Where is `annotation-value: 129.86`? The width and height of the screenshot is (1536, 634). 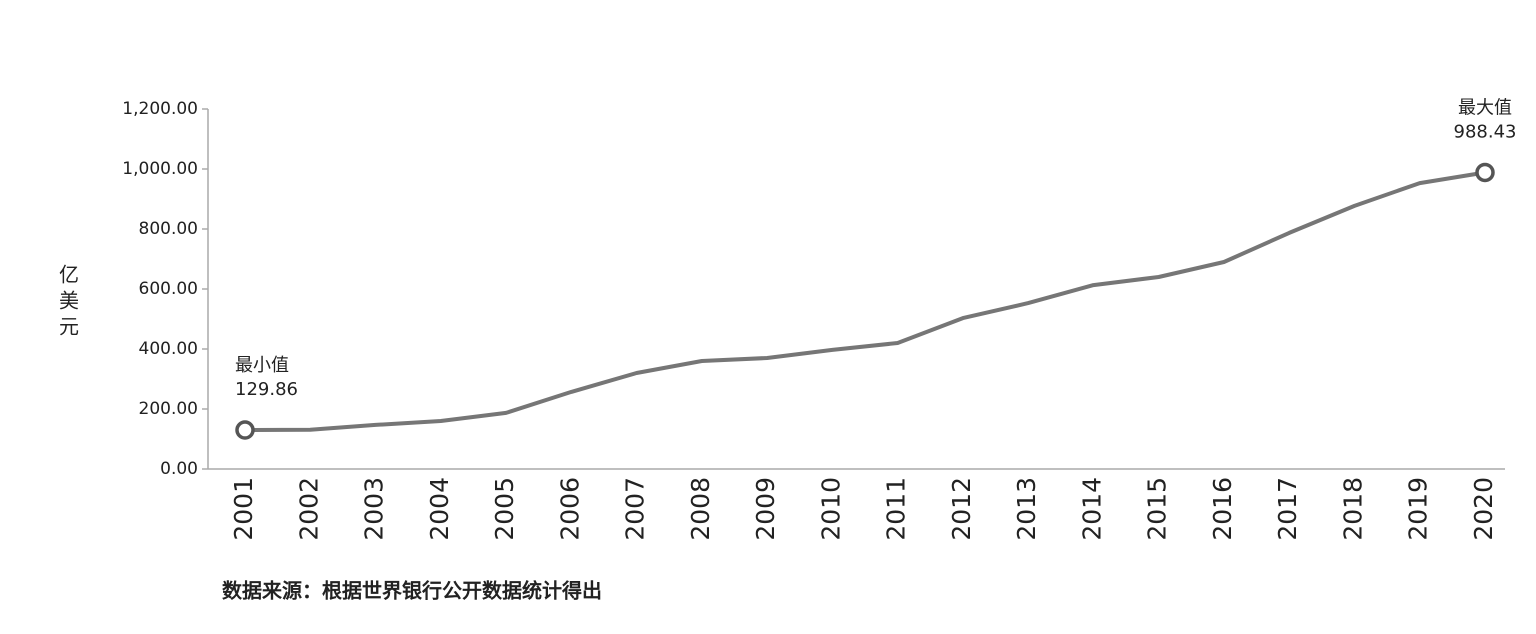
annotation-value: 129.86 is located at coordinates (266, 389).